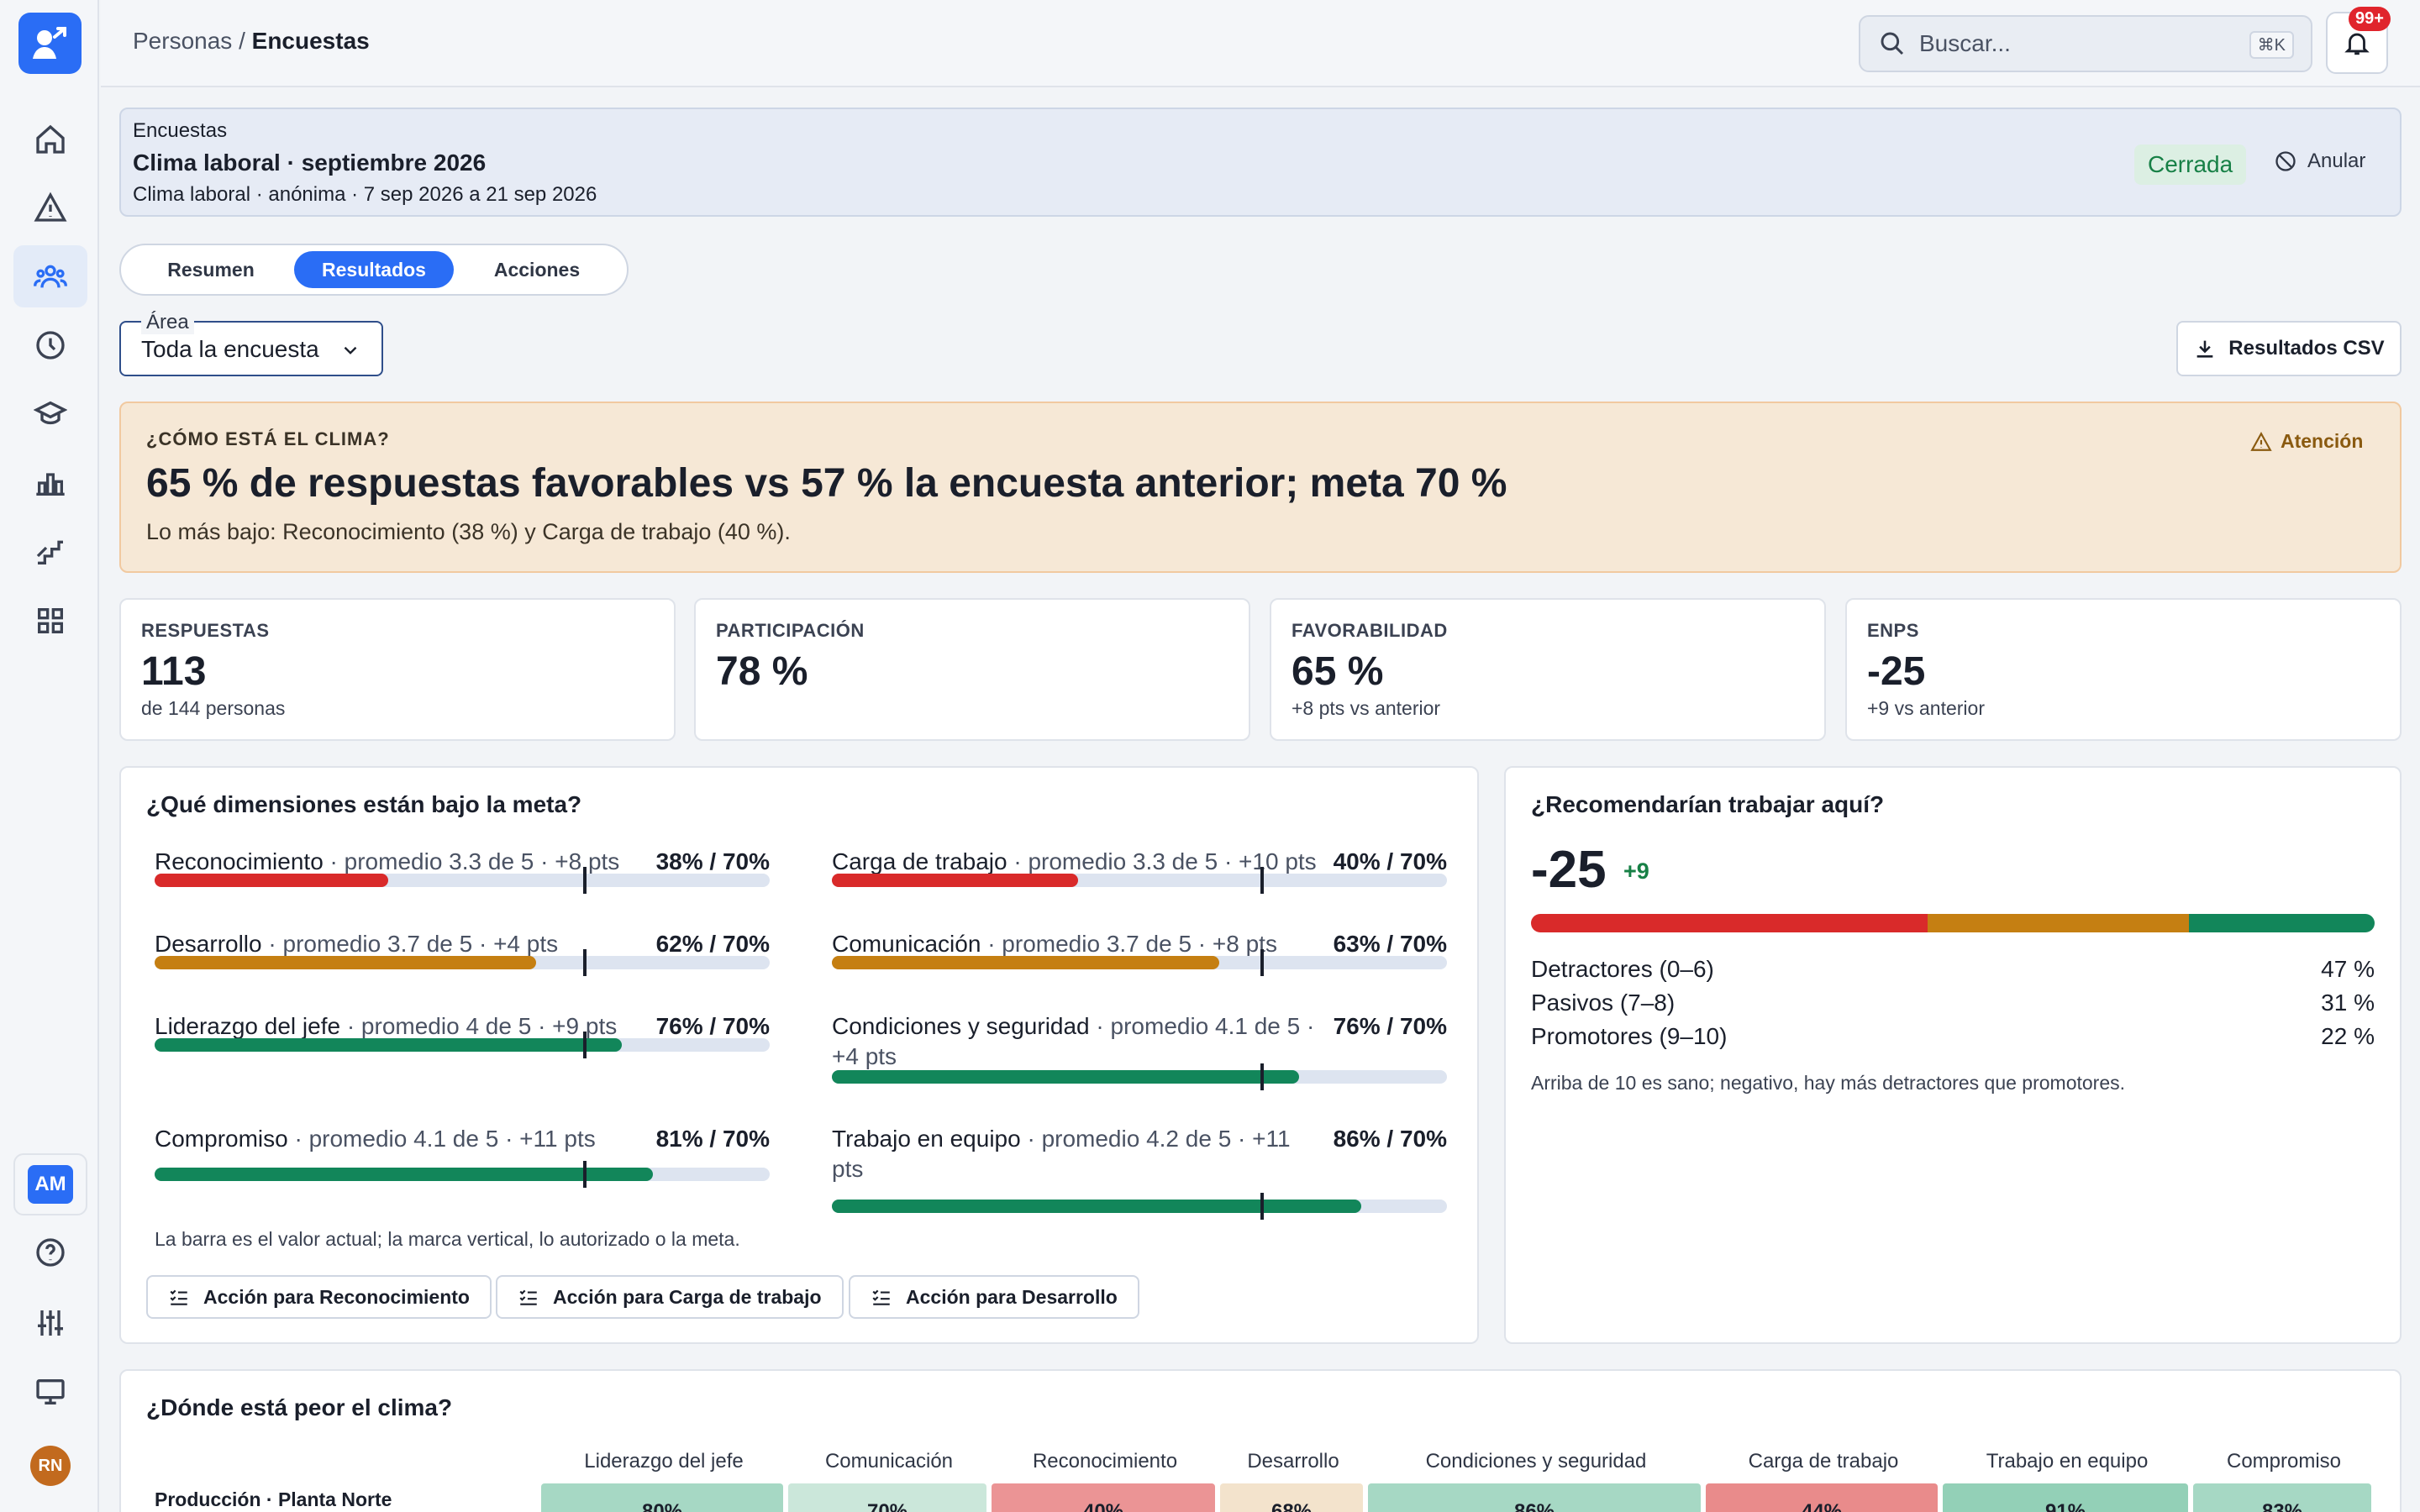 The image size is (2420, 1512). I want to click on heatmap-row-label: Producción · Planta Norte, so click(273, 1499).